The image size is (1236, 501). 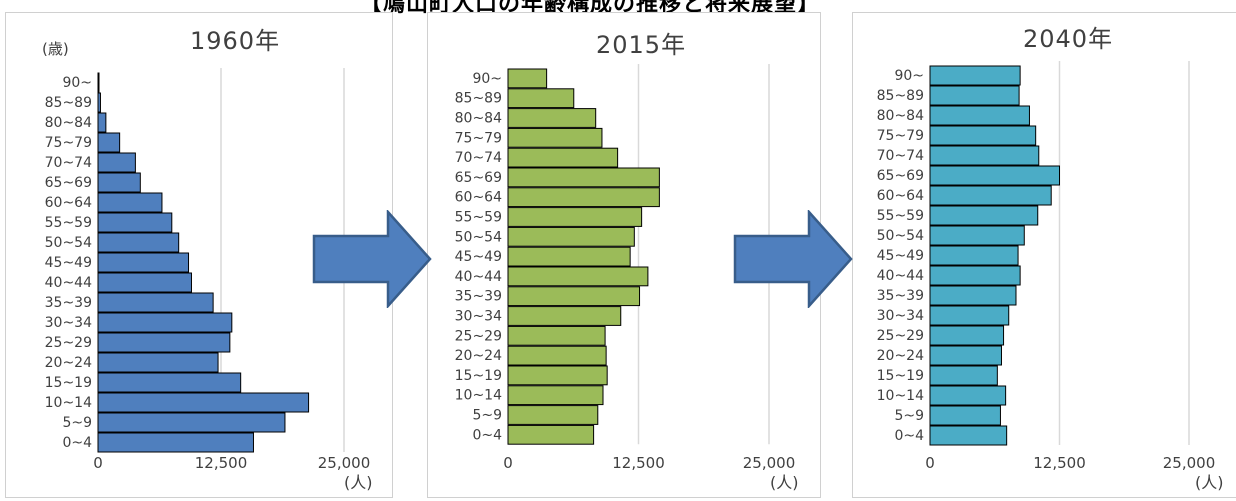 I want to click on x-tick-label: 25,000, so click(x=344, y=463).